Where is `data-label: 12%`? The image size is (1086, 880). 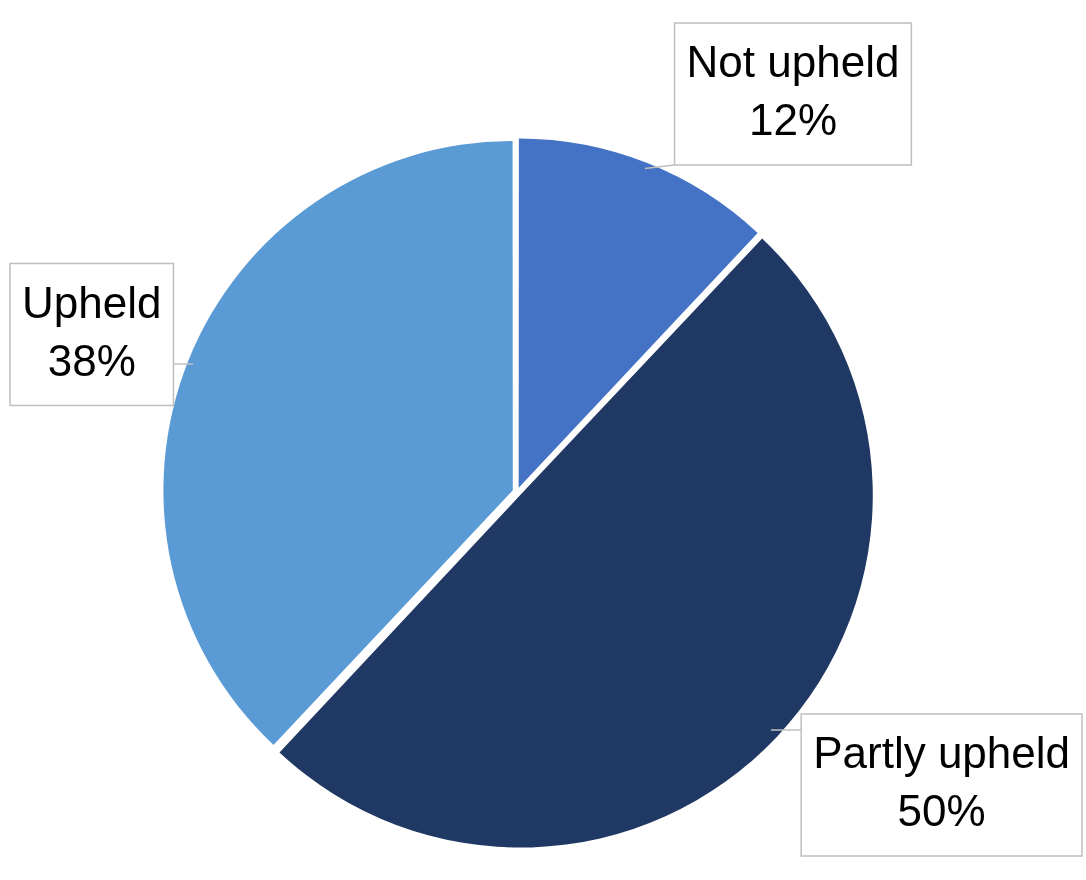 data-label: 12% is located at coordinates (793, 120).